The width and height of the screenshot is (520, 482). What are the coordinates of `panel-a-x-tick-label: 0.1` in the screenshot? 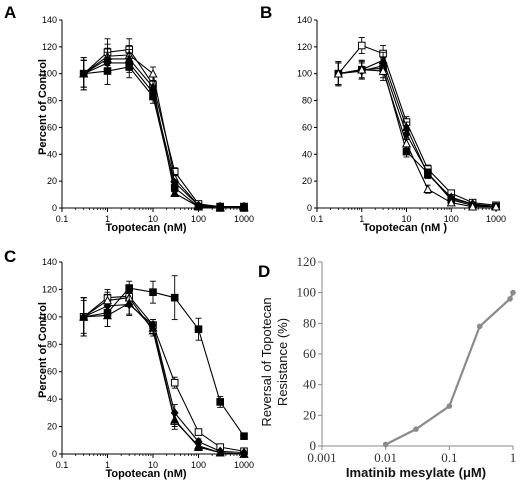 It's located at (62, 219).